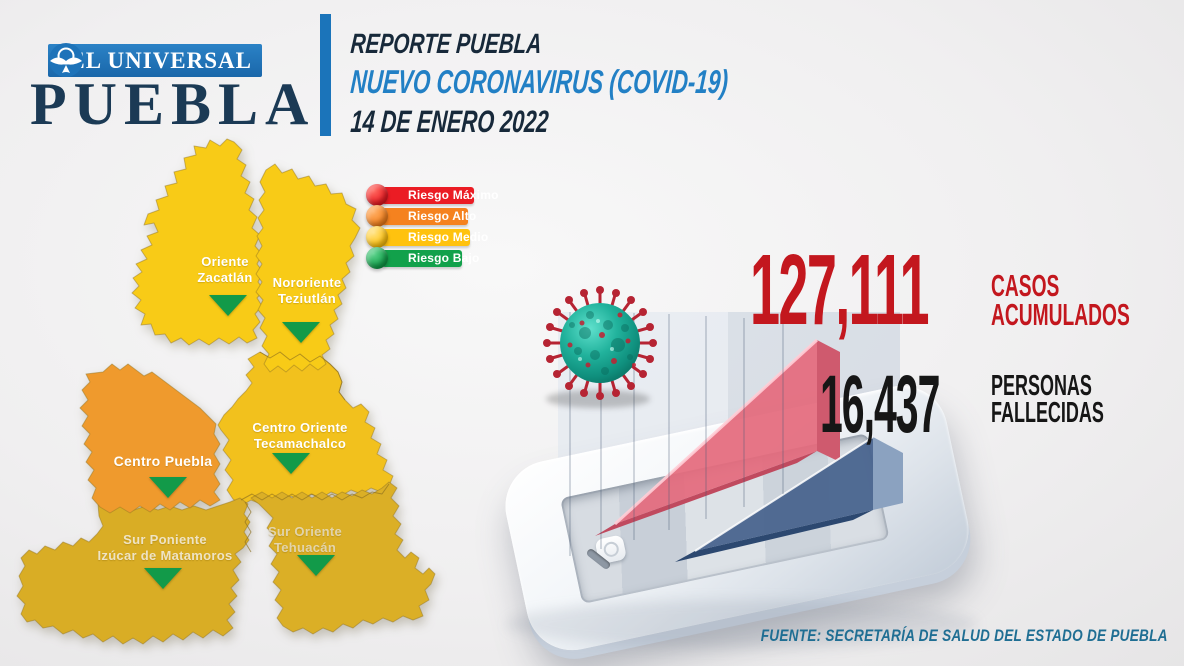 This screenshot has height=666, width=1184. I want to click on region-label-centro-oriente-tecamachalco: Centro Oriente Tecamachalco, so click(300, 435).